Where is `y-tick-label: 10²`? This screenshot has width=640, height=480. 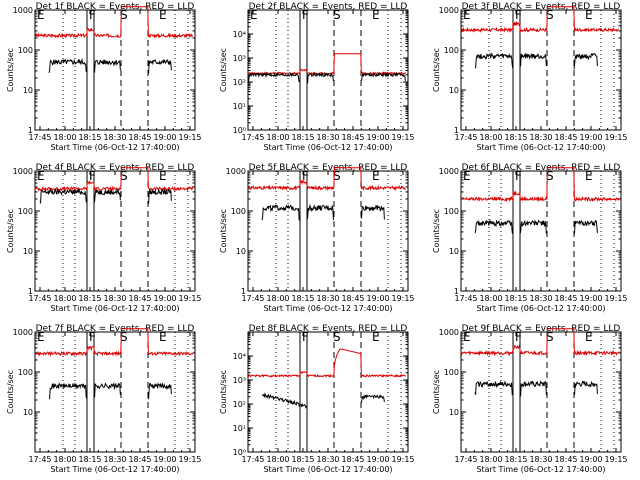 y-tick-label: 10² is located at coordinates (239, 404).